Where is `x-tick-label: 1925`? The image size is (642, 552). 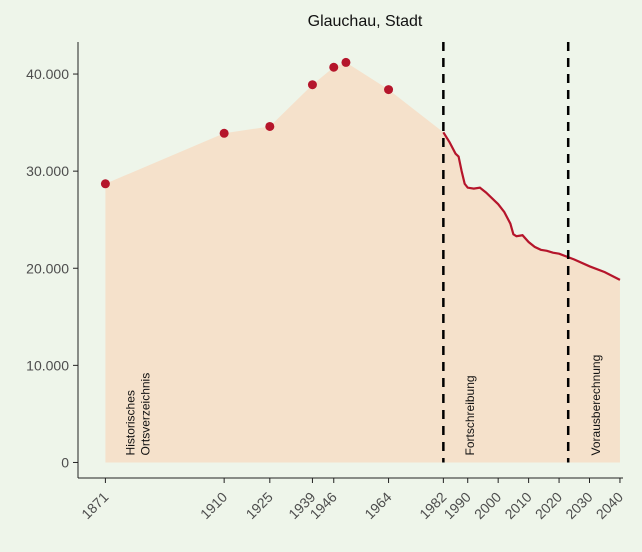
x-tick-label: 1925 is located at coordinates (259, 505).